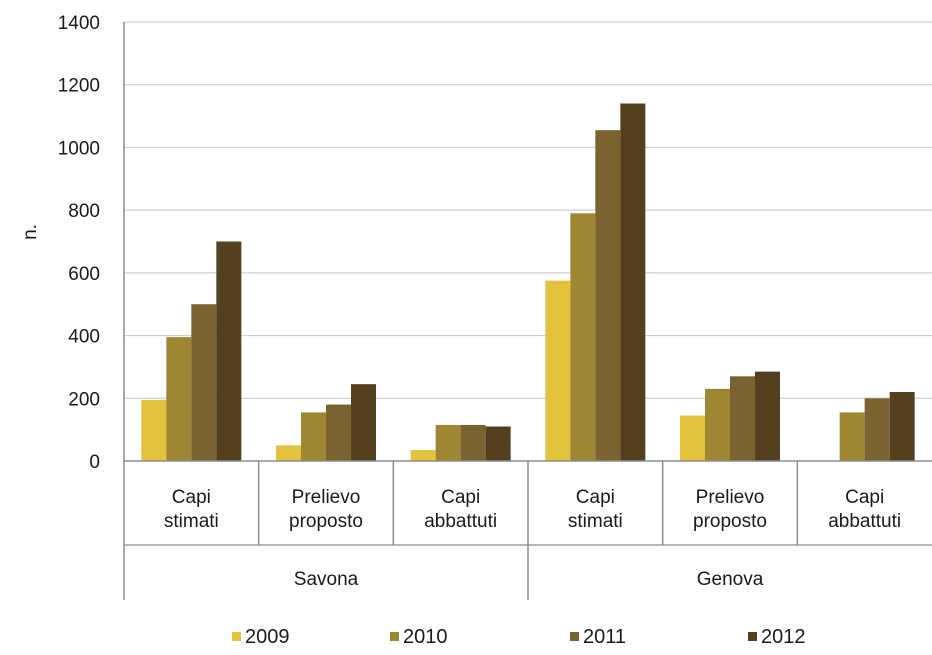 This screenshot has height=655, width=932. I want to click on y-tick-label: 200, so click(84, 399).